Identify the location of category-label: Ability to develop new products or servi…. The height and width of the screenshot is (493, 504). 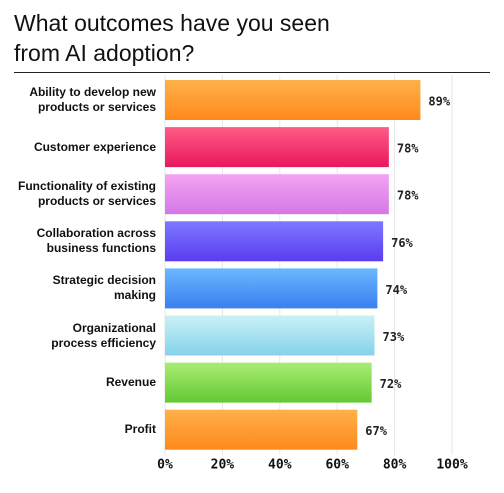
(92, 99).